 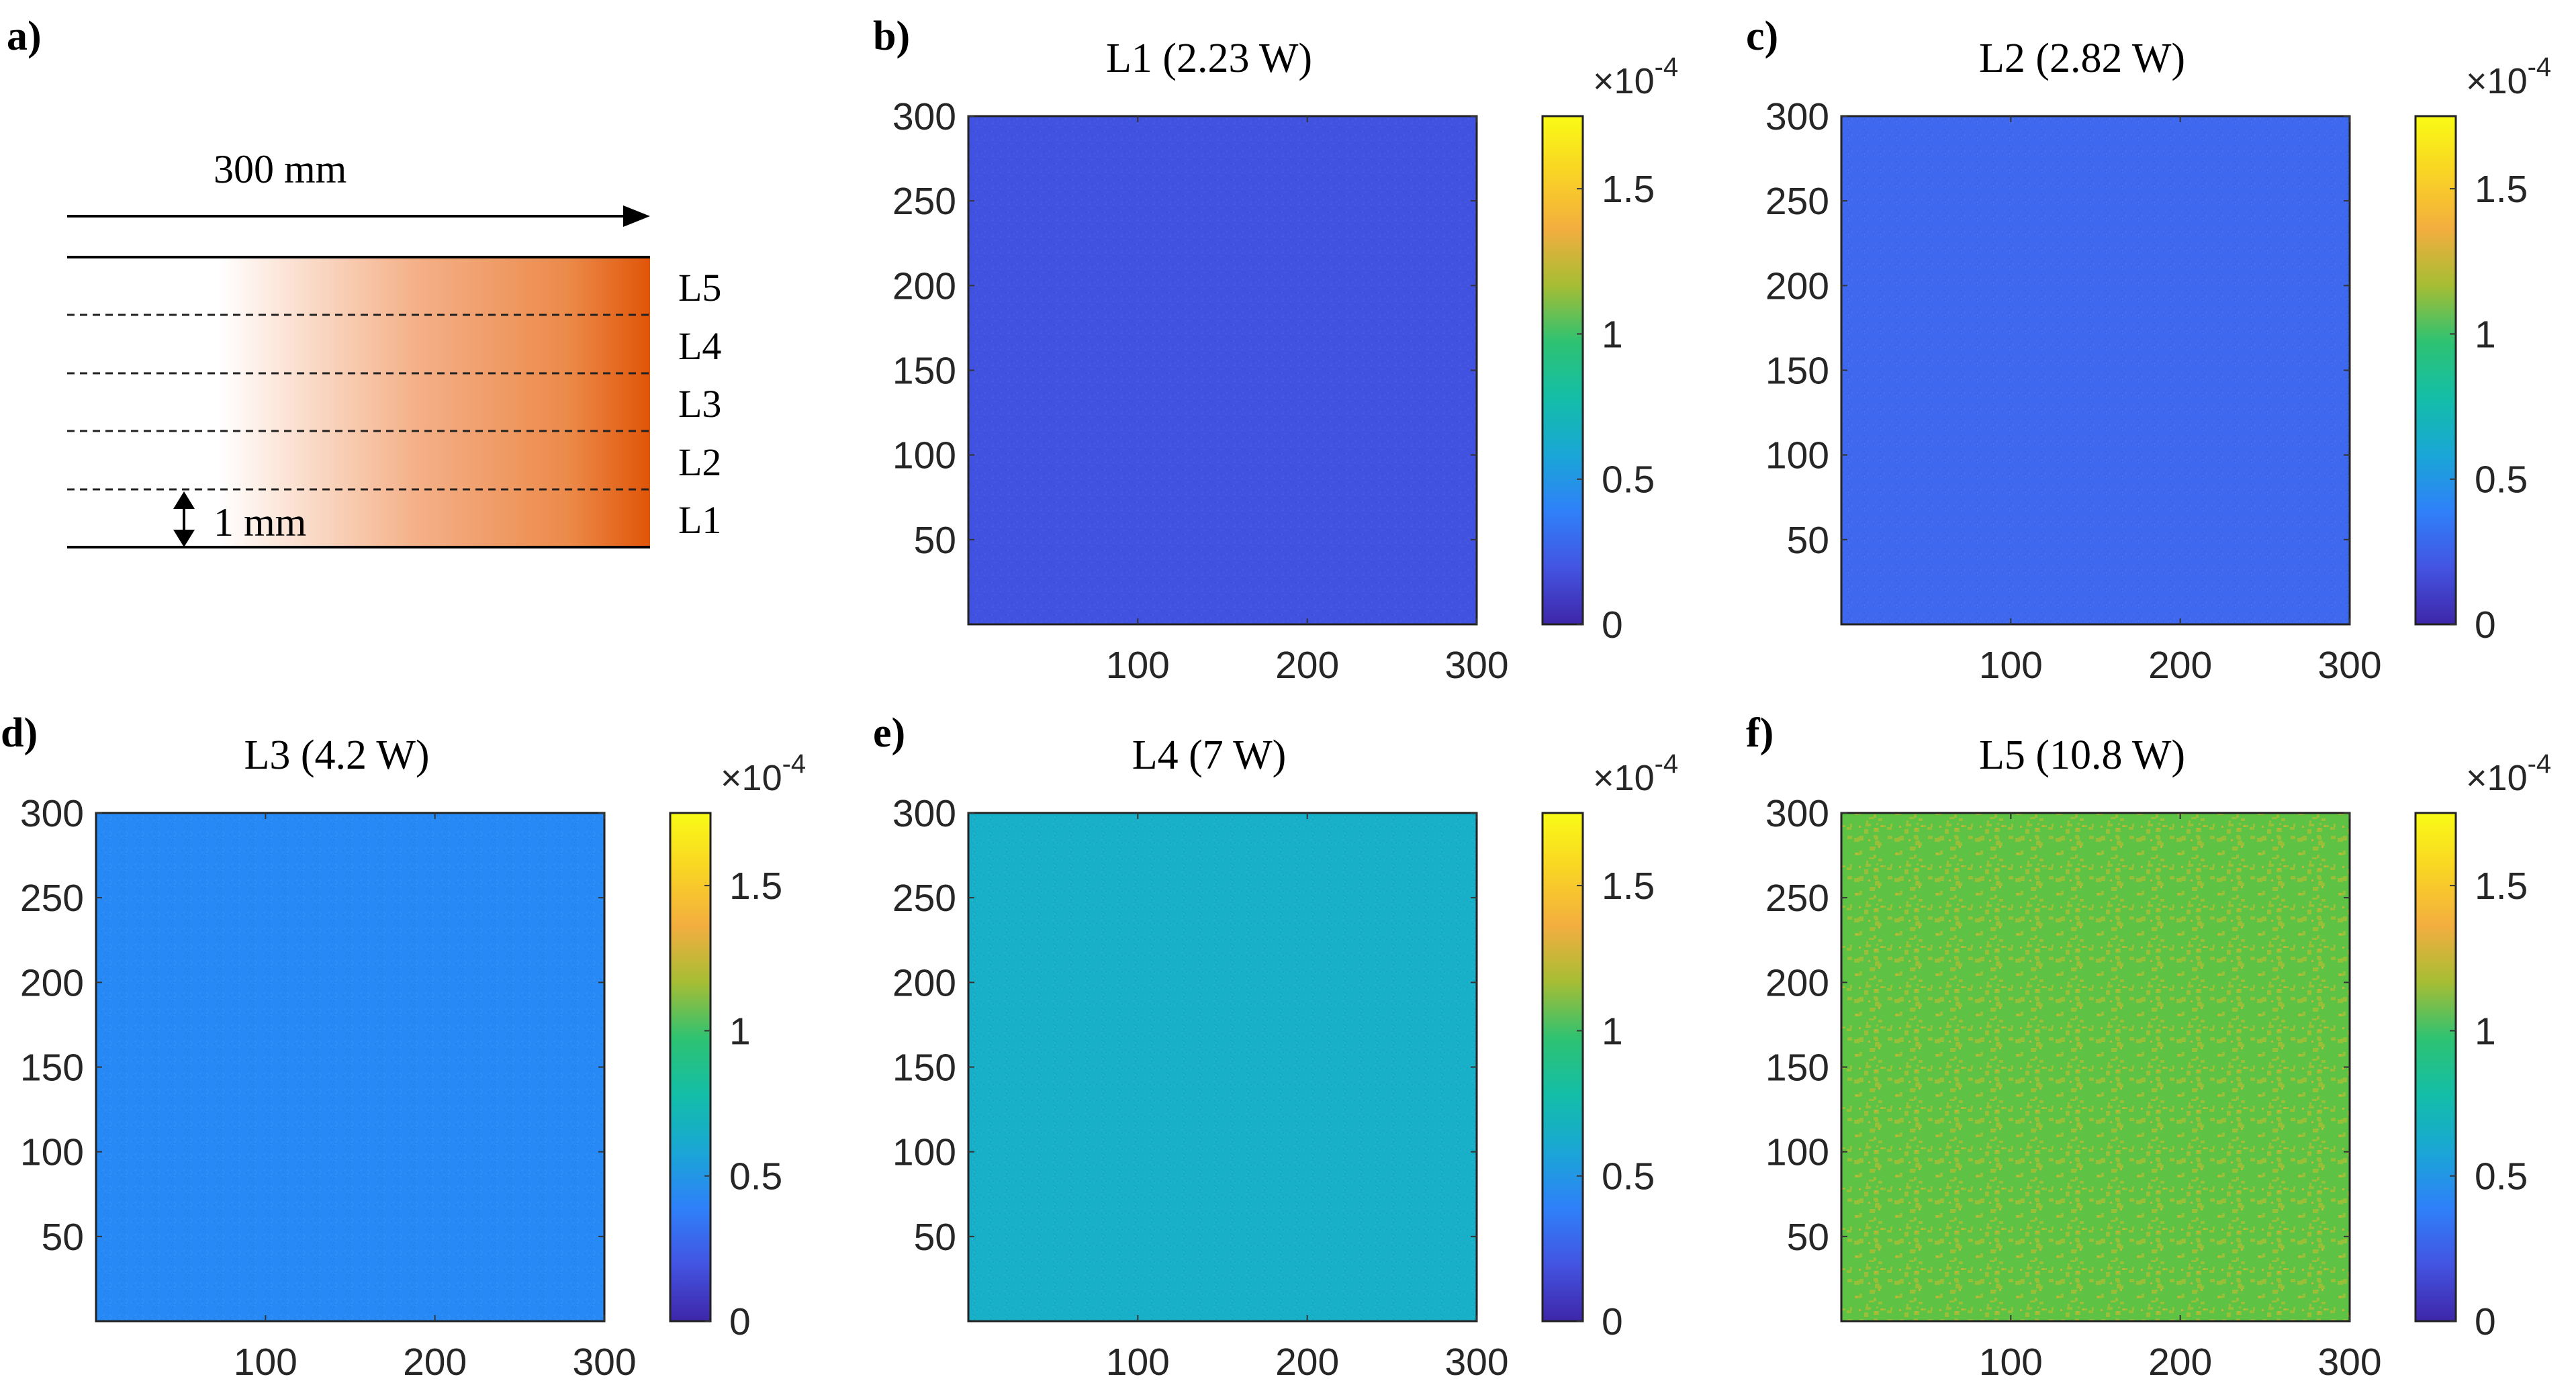 What do you see at coordinates (336, 755) in the screenshot?
I see `panel-title: L3 (4.2 W)` at bounding box center [336, 755].